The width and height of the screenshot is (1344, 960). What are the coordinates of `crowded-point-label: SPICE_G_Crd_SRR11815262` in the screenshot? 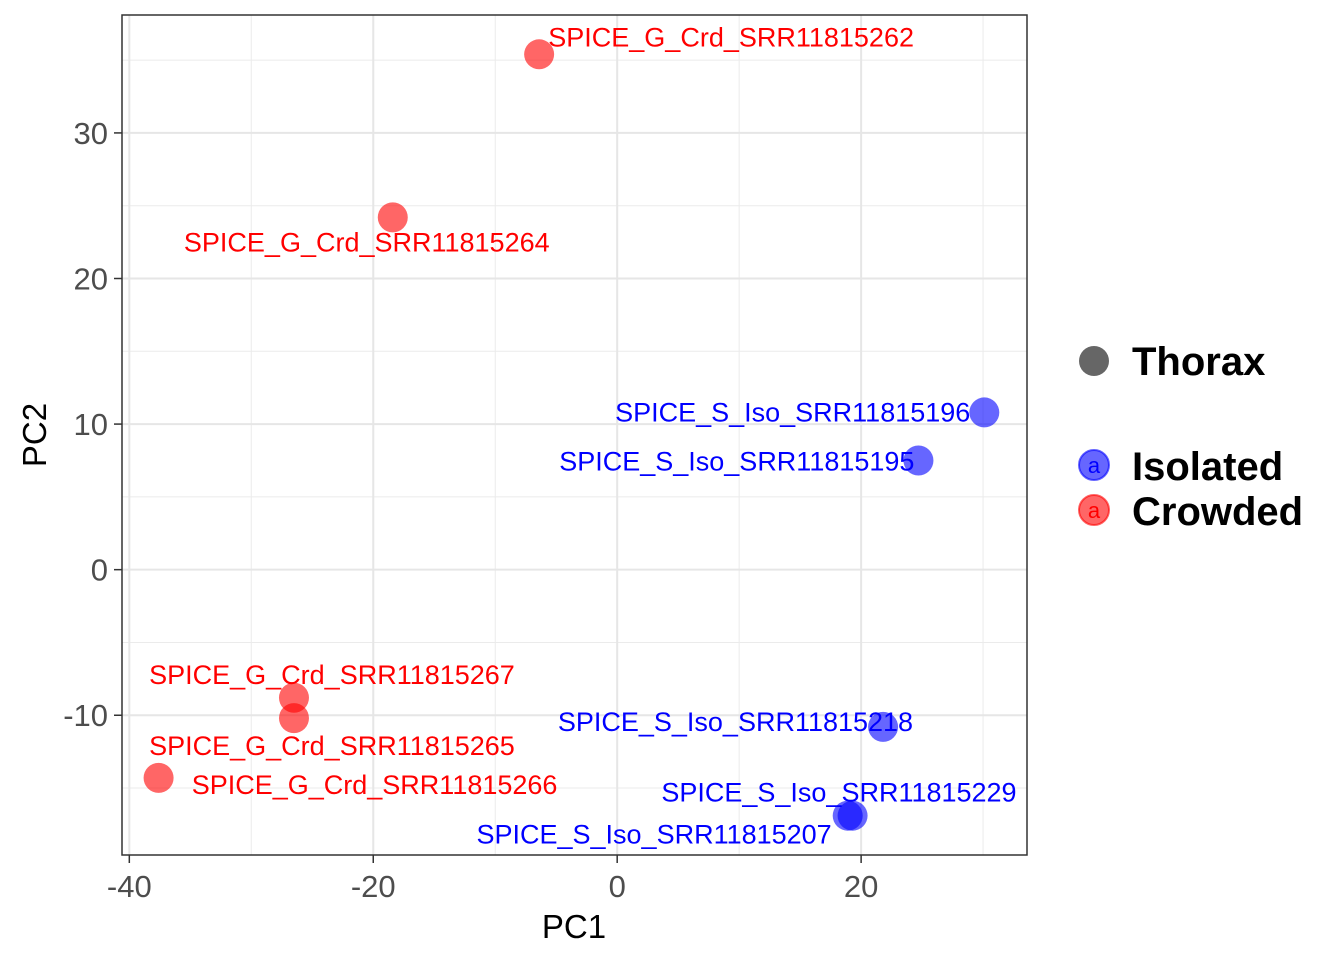 It's located at (731, 37).